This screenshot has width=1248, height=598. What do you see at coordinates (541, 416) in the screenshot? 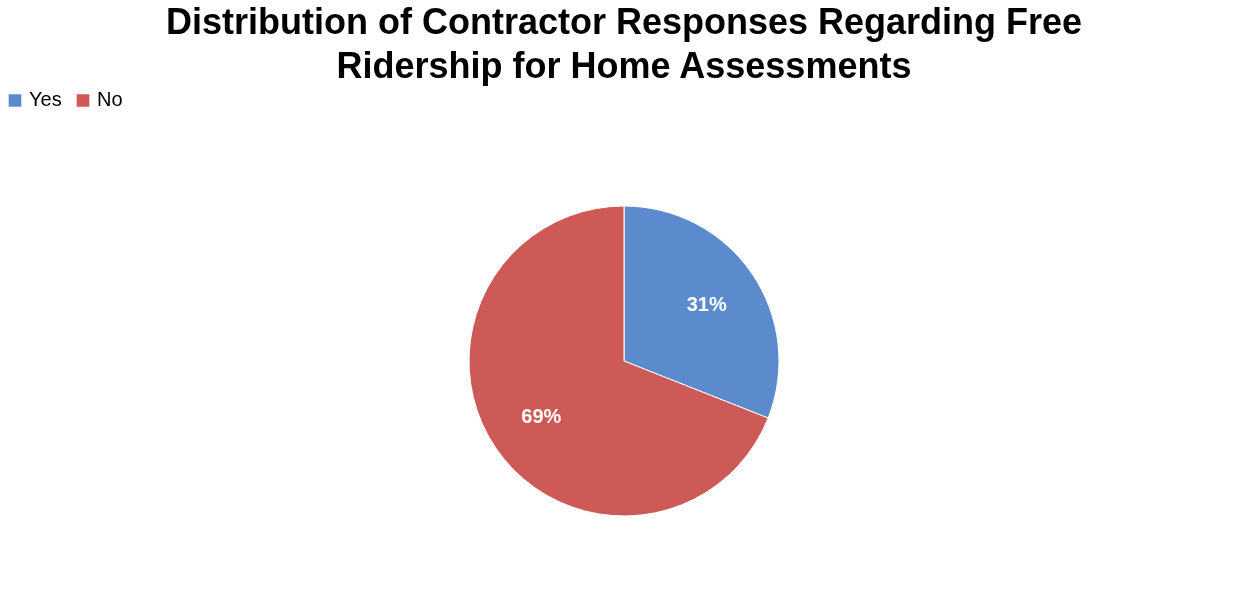
I see `data-label: 69%` at bounding box center [541, 416].